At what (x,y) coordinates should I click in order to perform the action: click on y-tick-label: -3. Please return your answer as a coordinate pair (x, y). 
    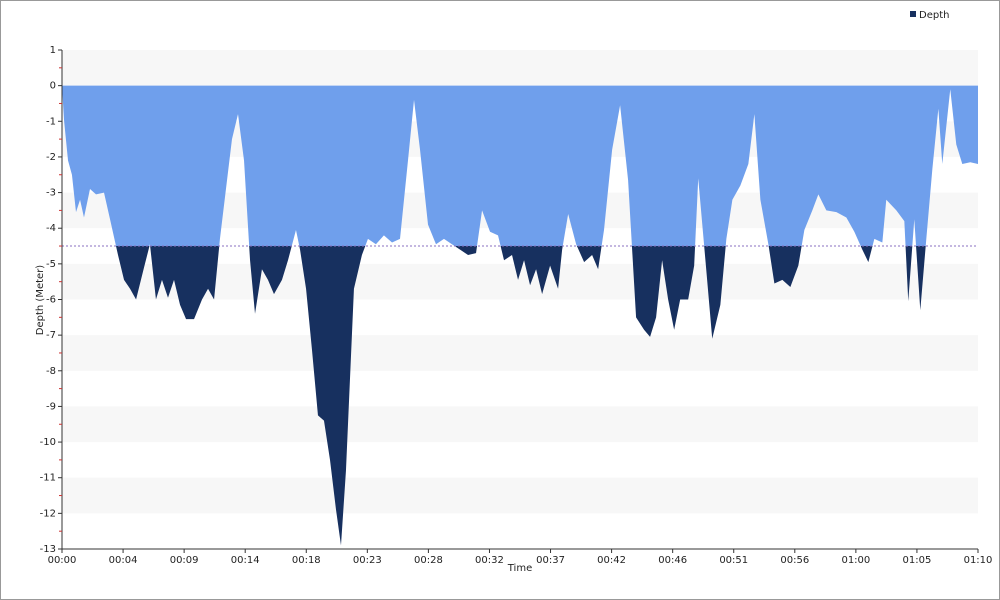
    Looking at the image, I should click on (51, 193).